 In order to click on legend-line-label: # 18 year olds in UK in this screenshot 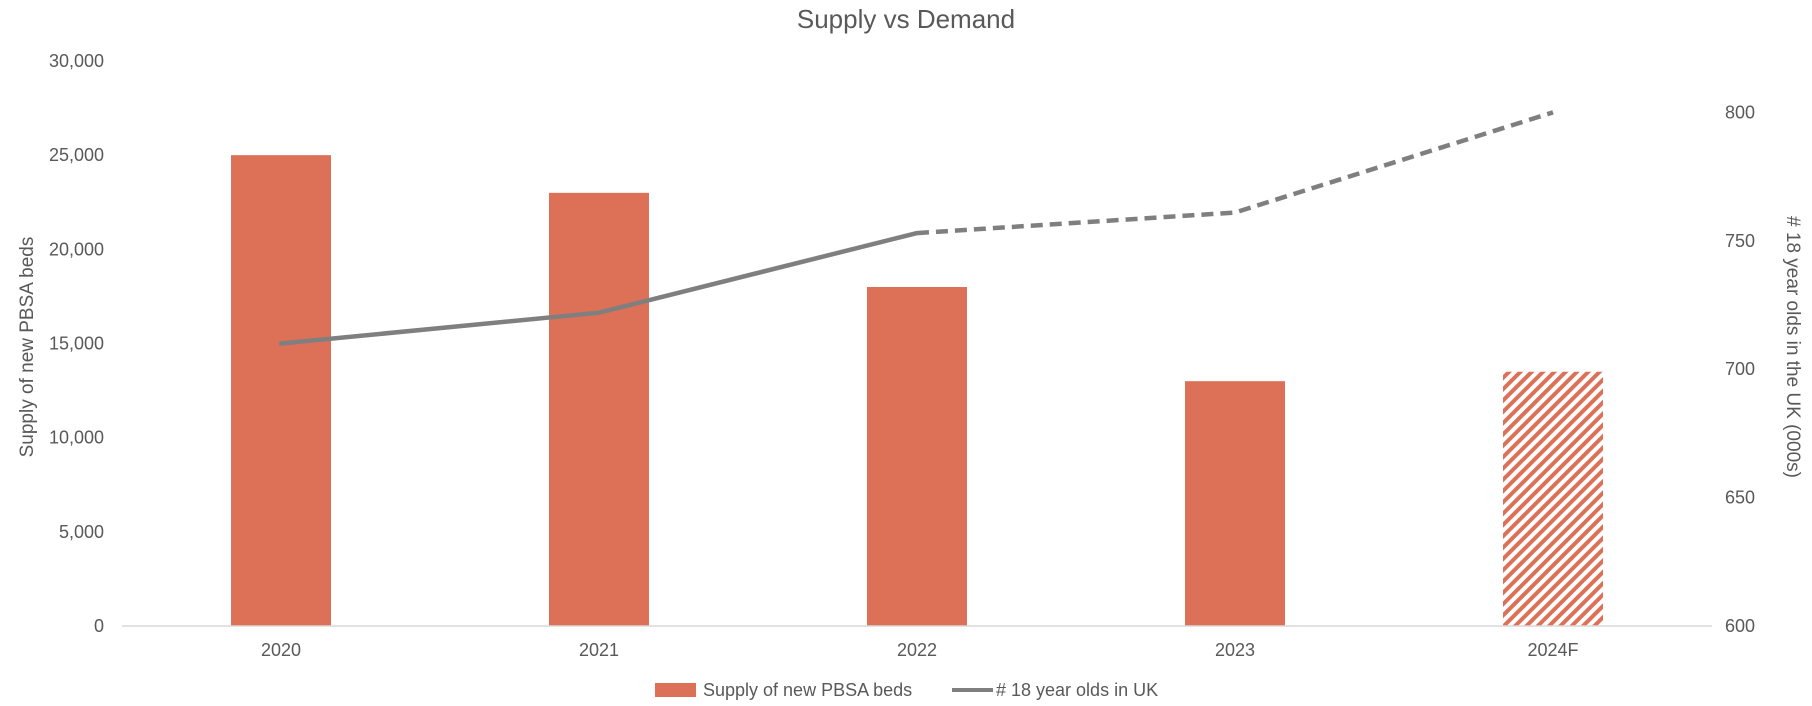, I will do `click(1077, 690)`.